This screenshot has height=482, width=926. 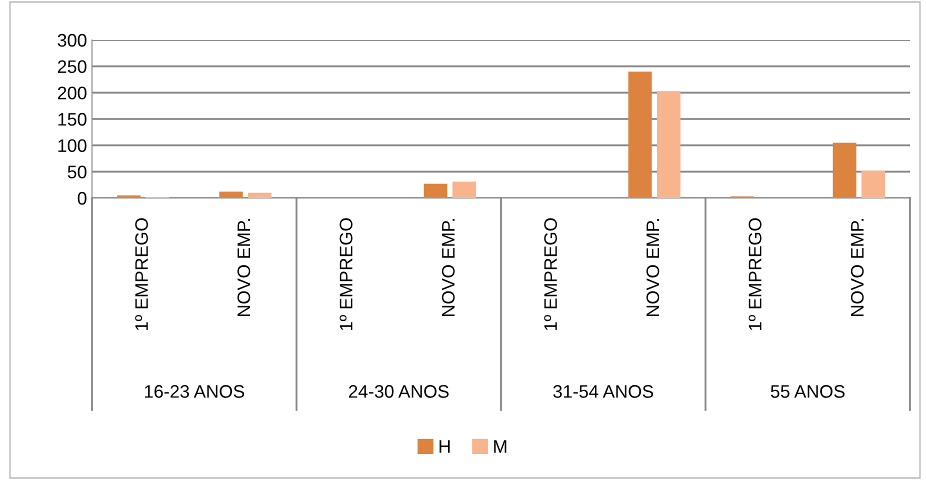 What do you see at coordinates (807, 391) in the screenshot?
I see `text: 55 ANOS` at bounding box center [807, 391].